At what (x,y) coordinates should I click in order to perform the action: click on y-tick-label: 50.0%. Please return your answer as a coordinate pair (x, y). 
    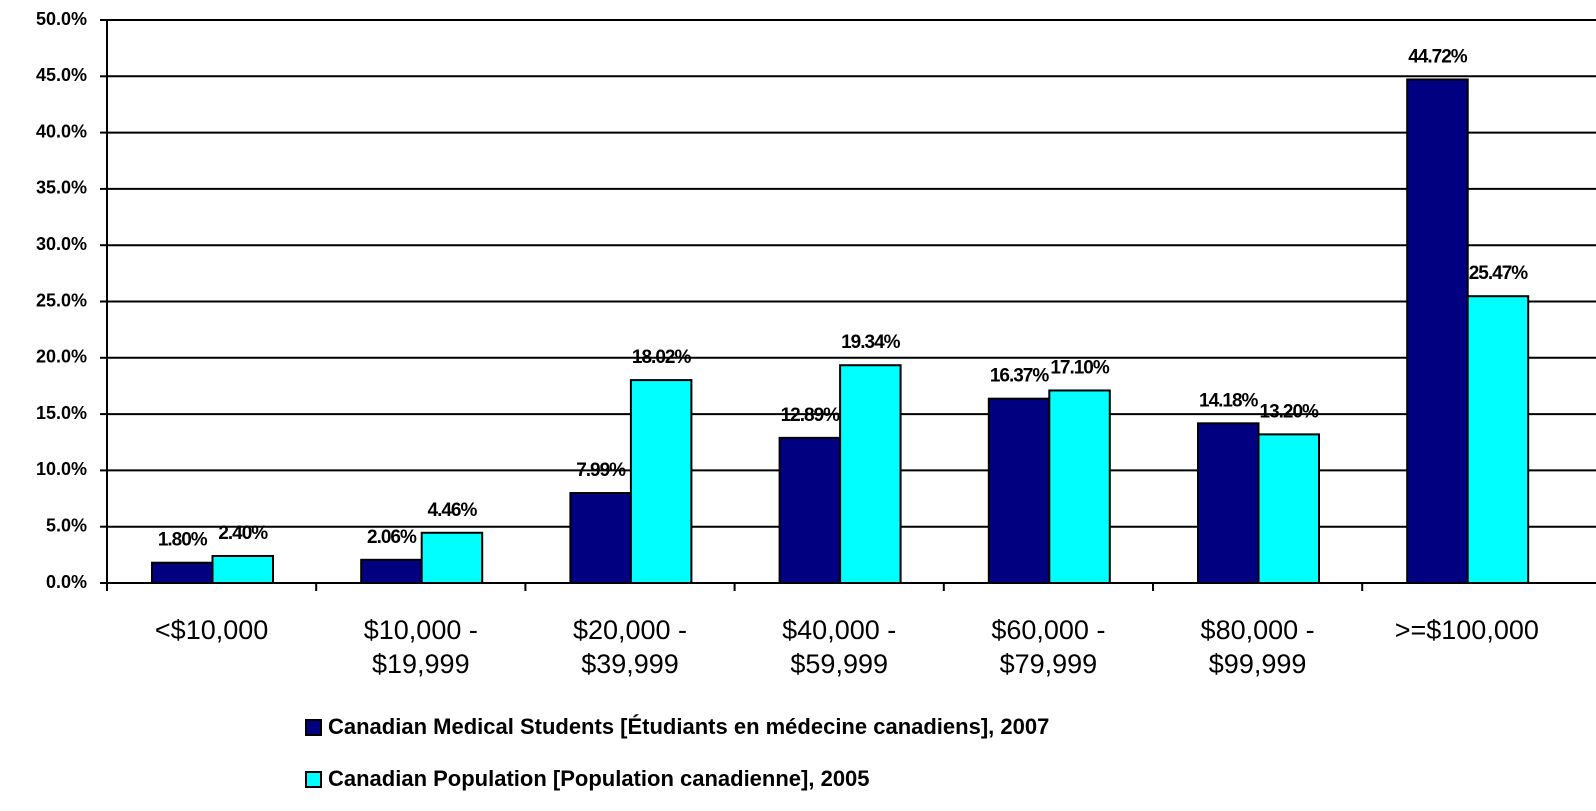
    Looking at the image, I should click on (61, 19).